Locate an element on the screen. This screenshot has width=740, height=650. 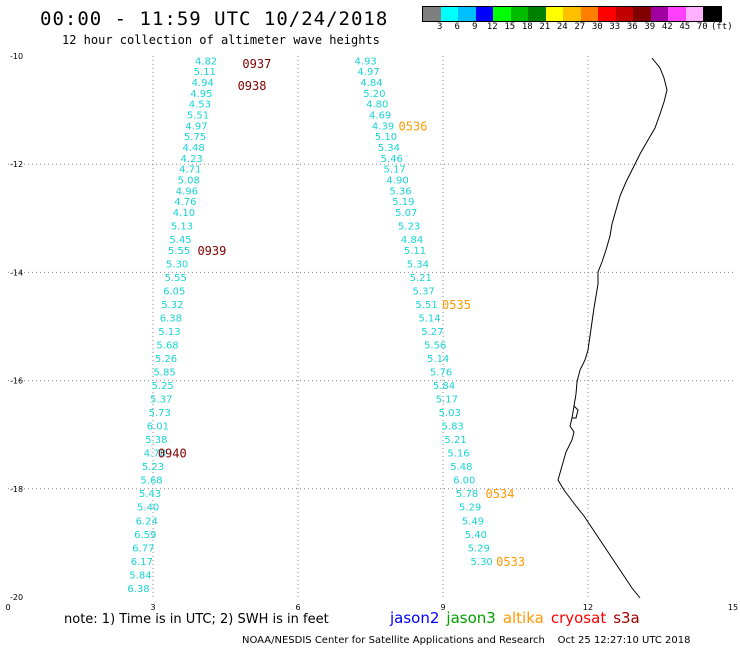
pass-time-label: 0533 is located at coordinates (510, 562).